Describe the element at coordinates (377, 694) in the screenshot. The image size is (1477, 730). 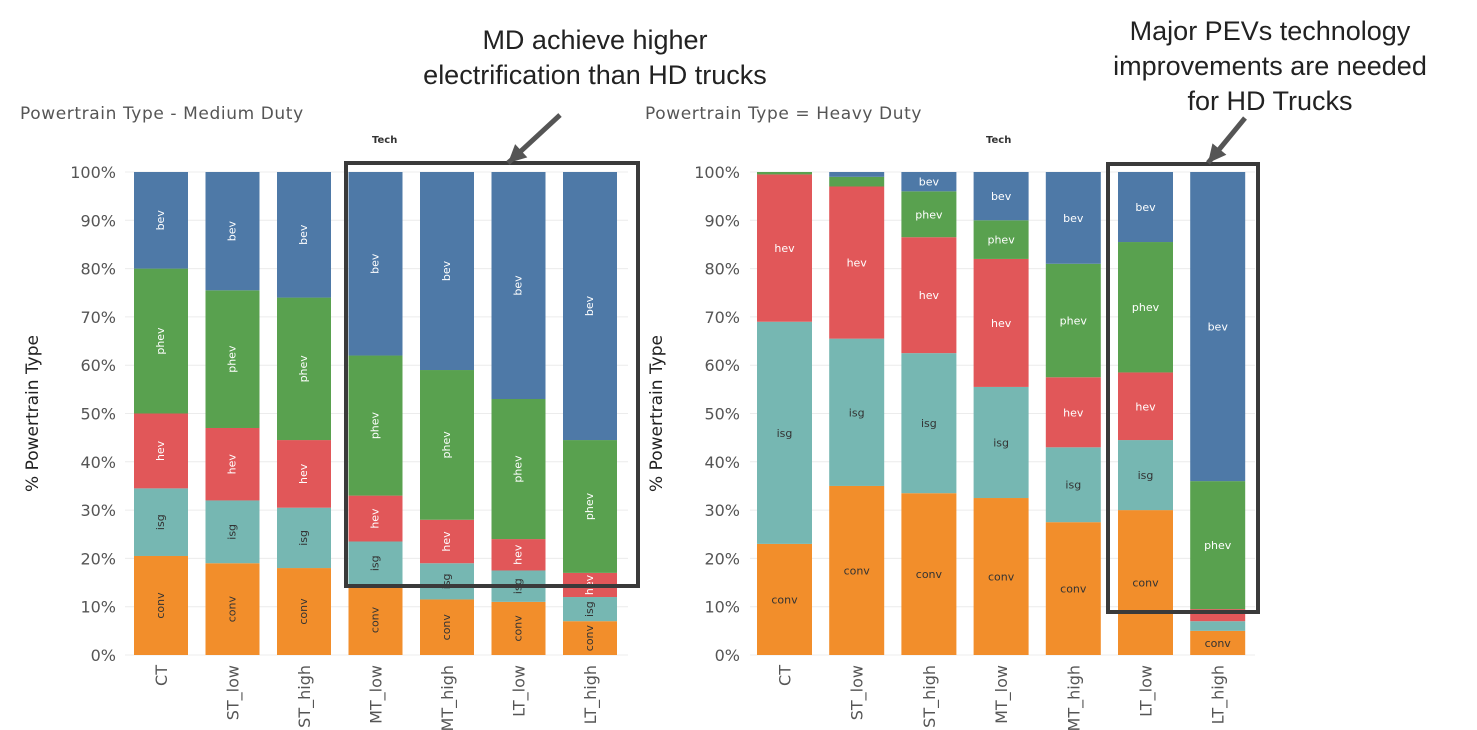
I see `x-tick-label: MT_low` at that location.